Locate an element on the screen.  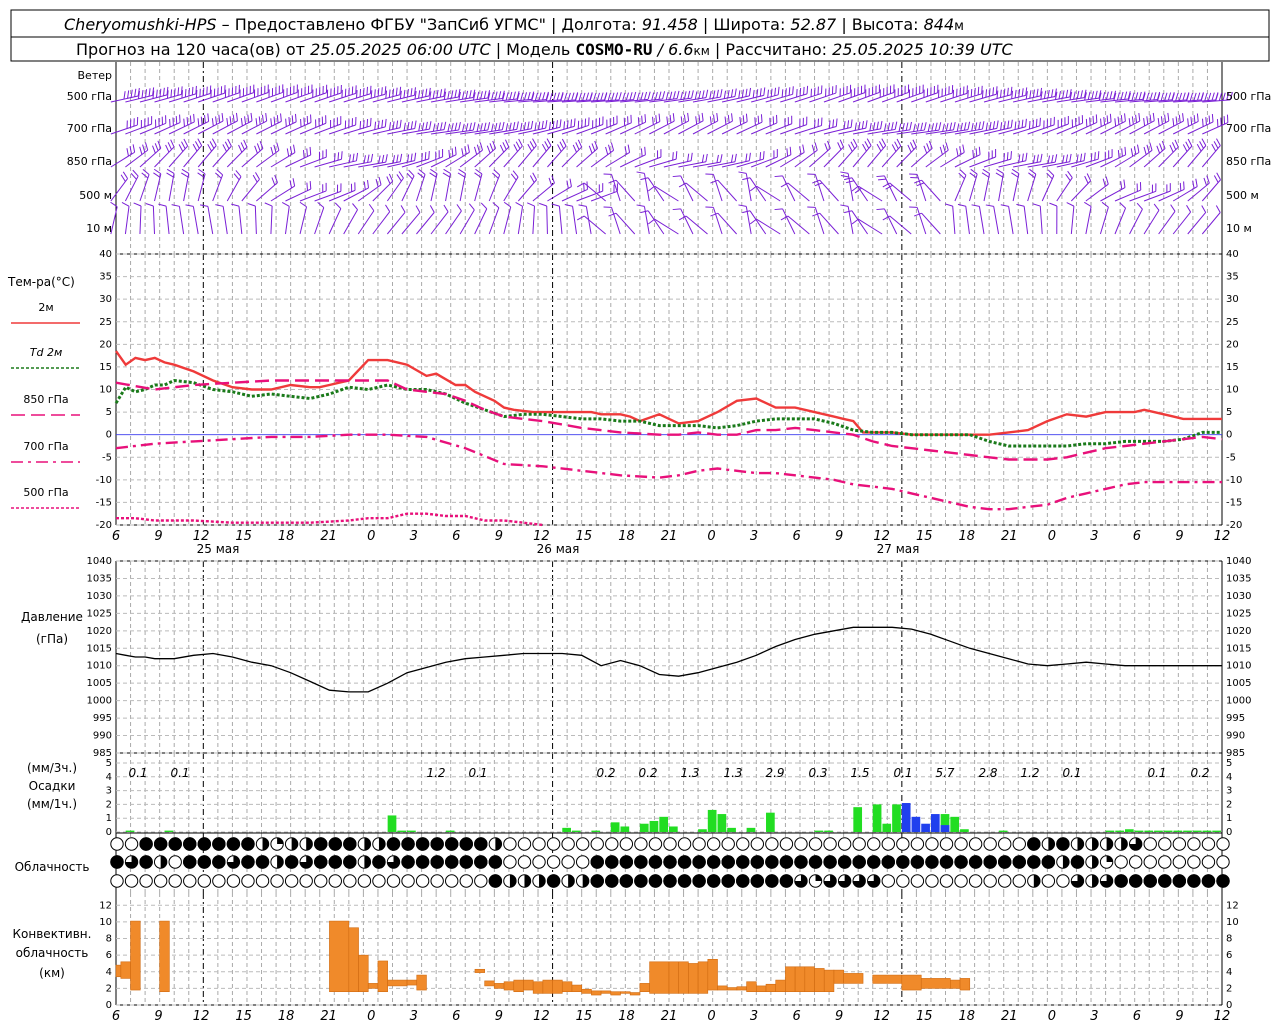
precip-tick-left: 3 is located at coordinates (109, 791).